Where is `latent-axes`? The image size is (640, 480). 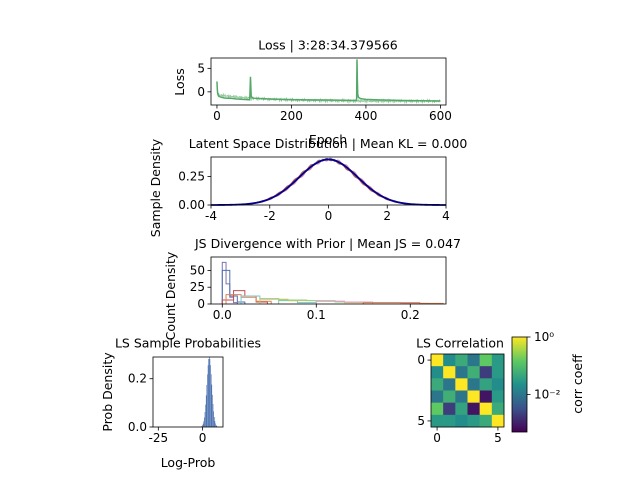 latent-axes is located at coordinates (328, 181).